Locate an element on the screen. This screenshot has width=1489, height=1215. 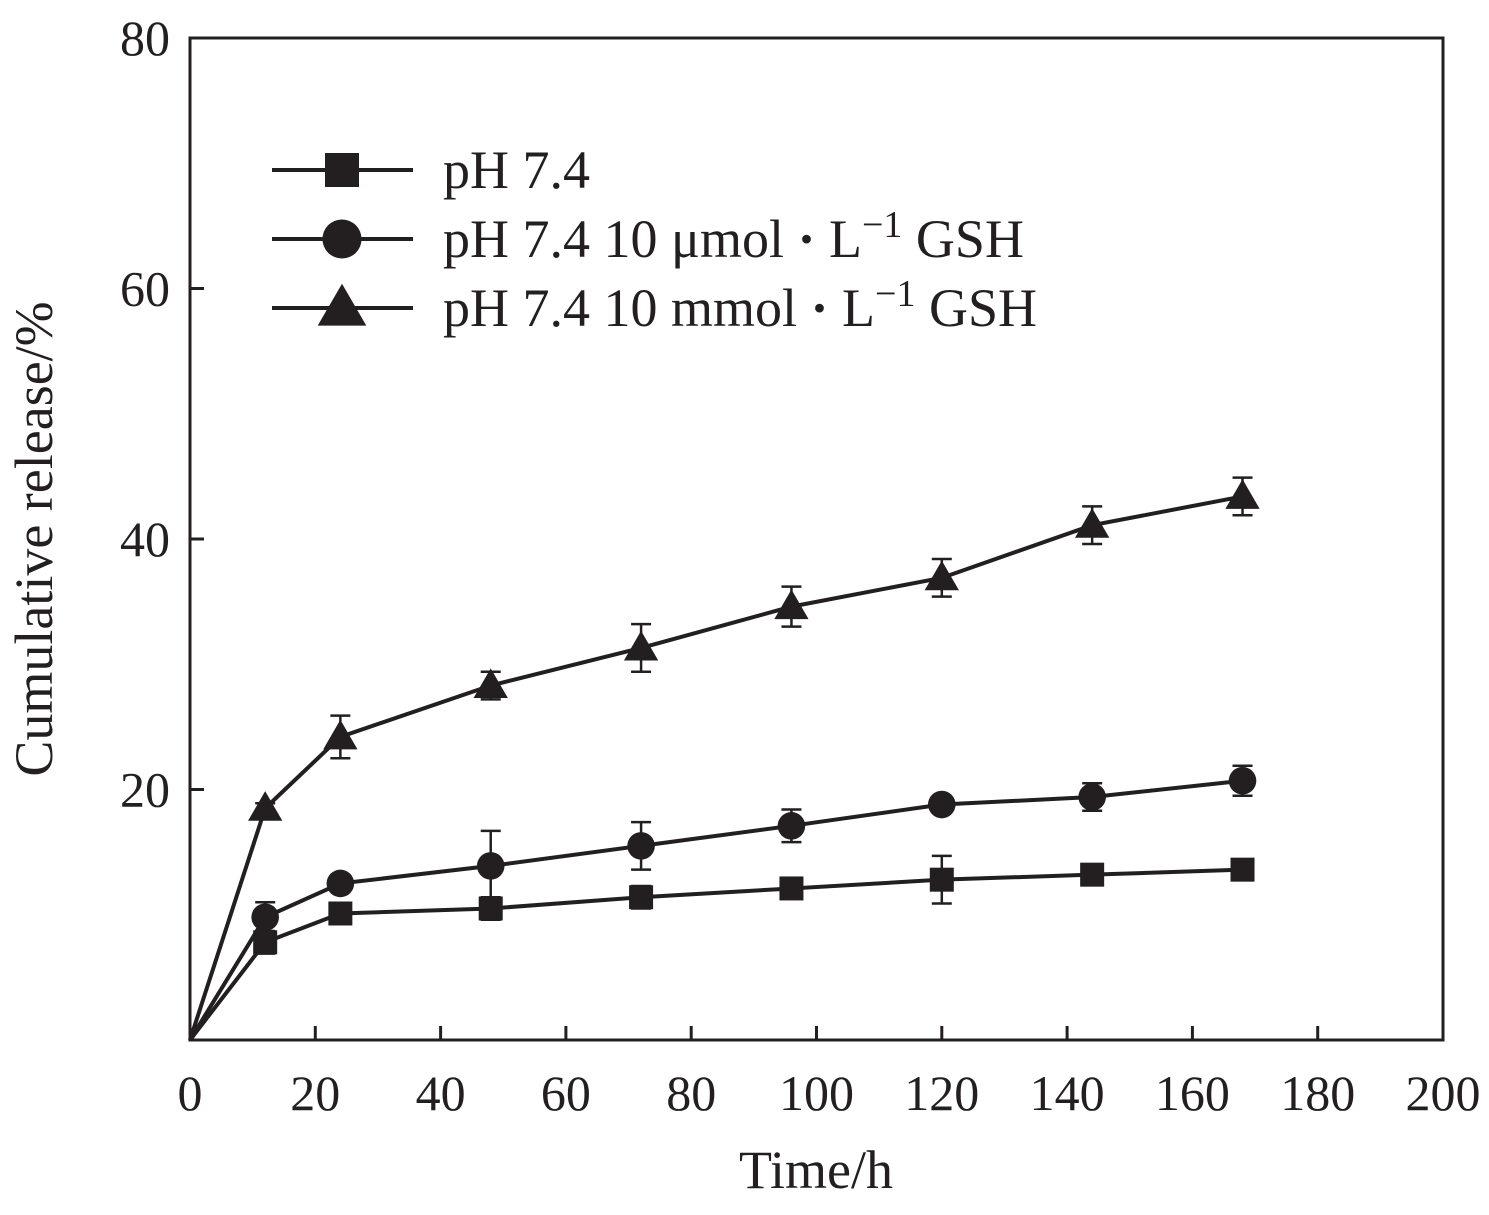
x-axis-label: Time/h is located at coordinates (816, 1170).